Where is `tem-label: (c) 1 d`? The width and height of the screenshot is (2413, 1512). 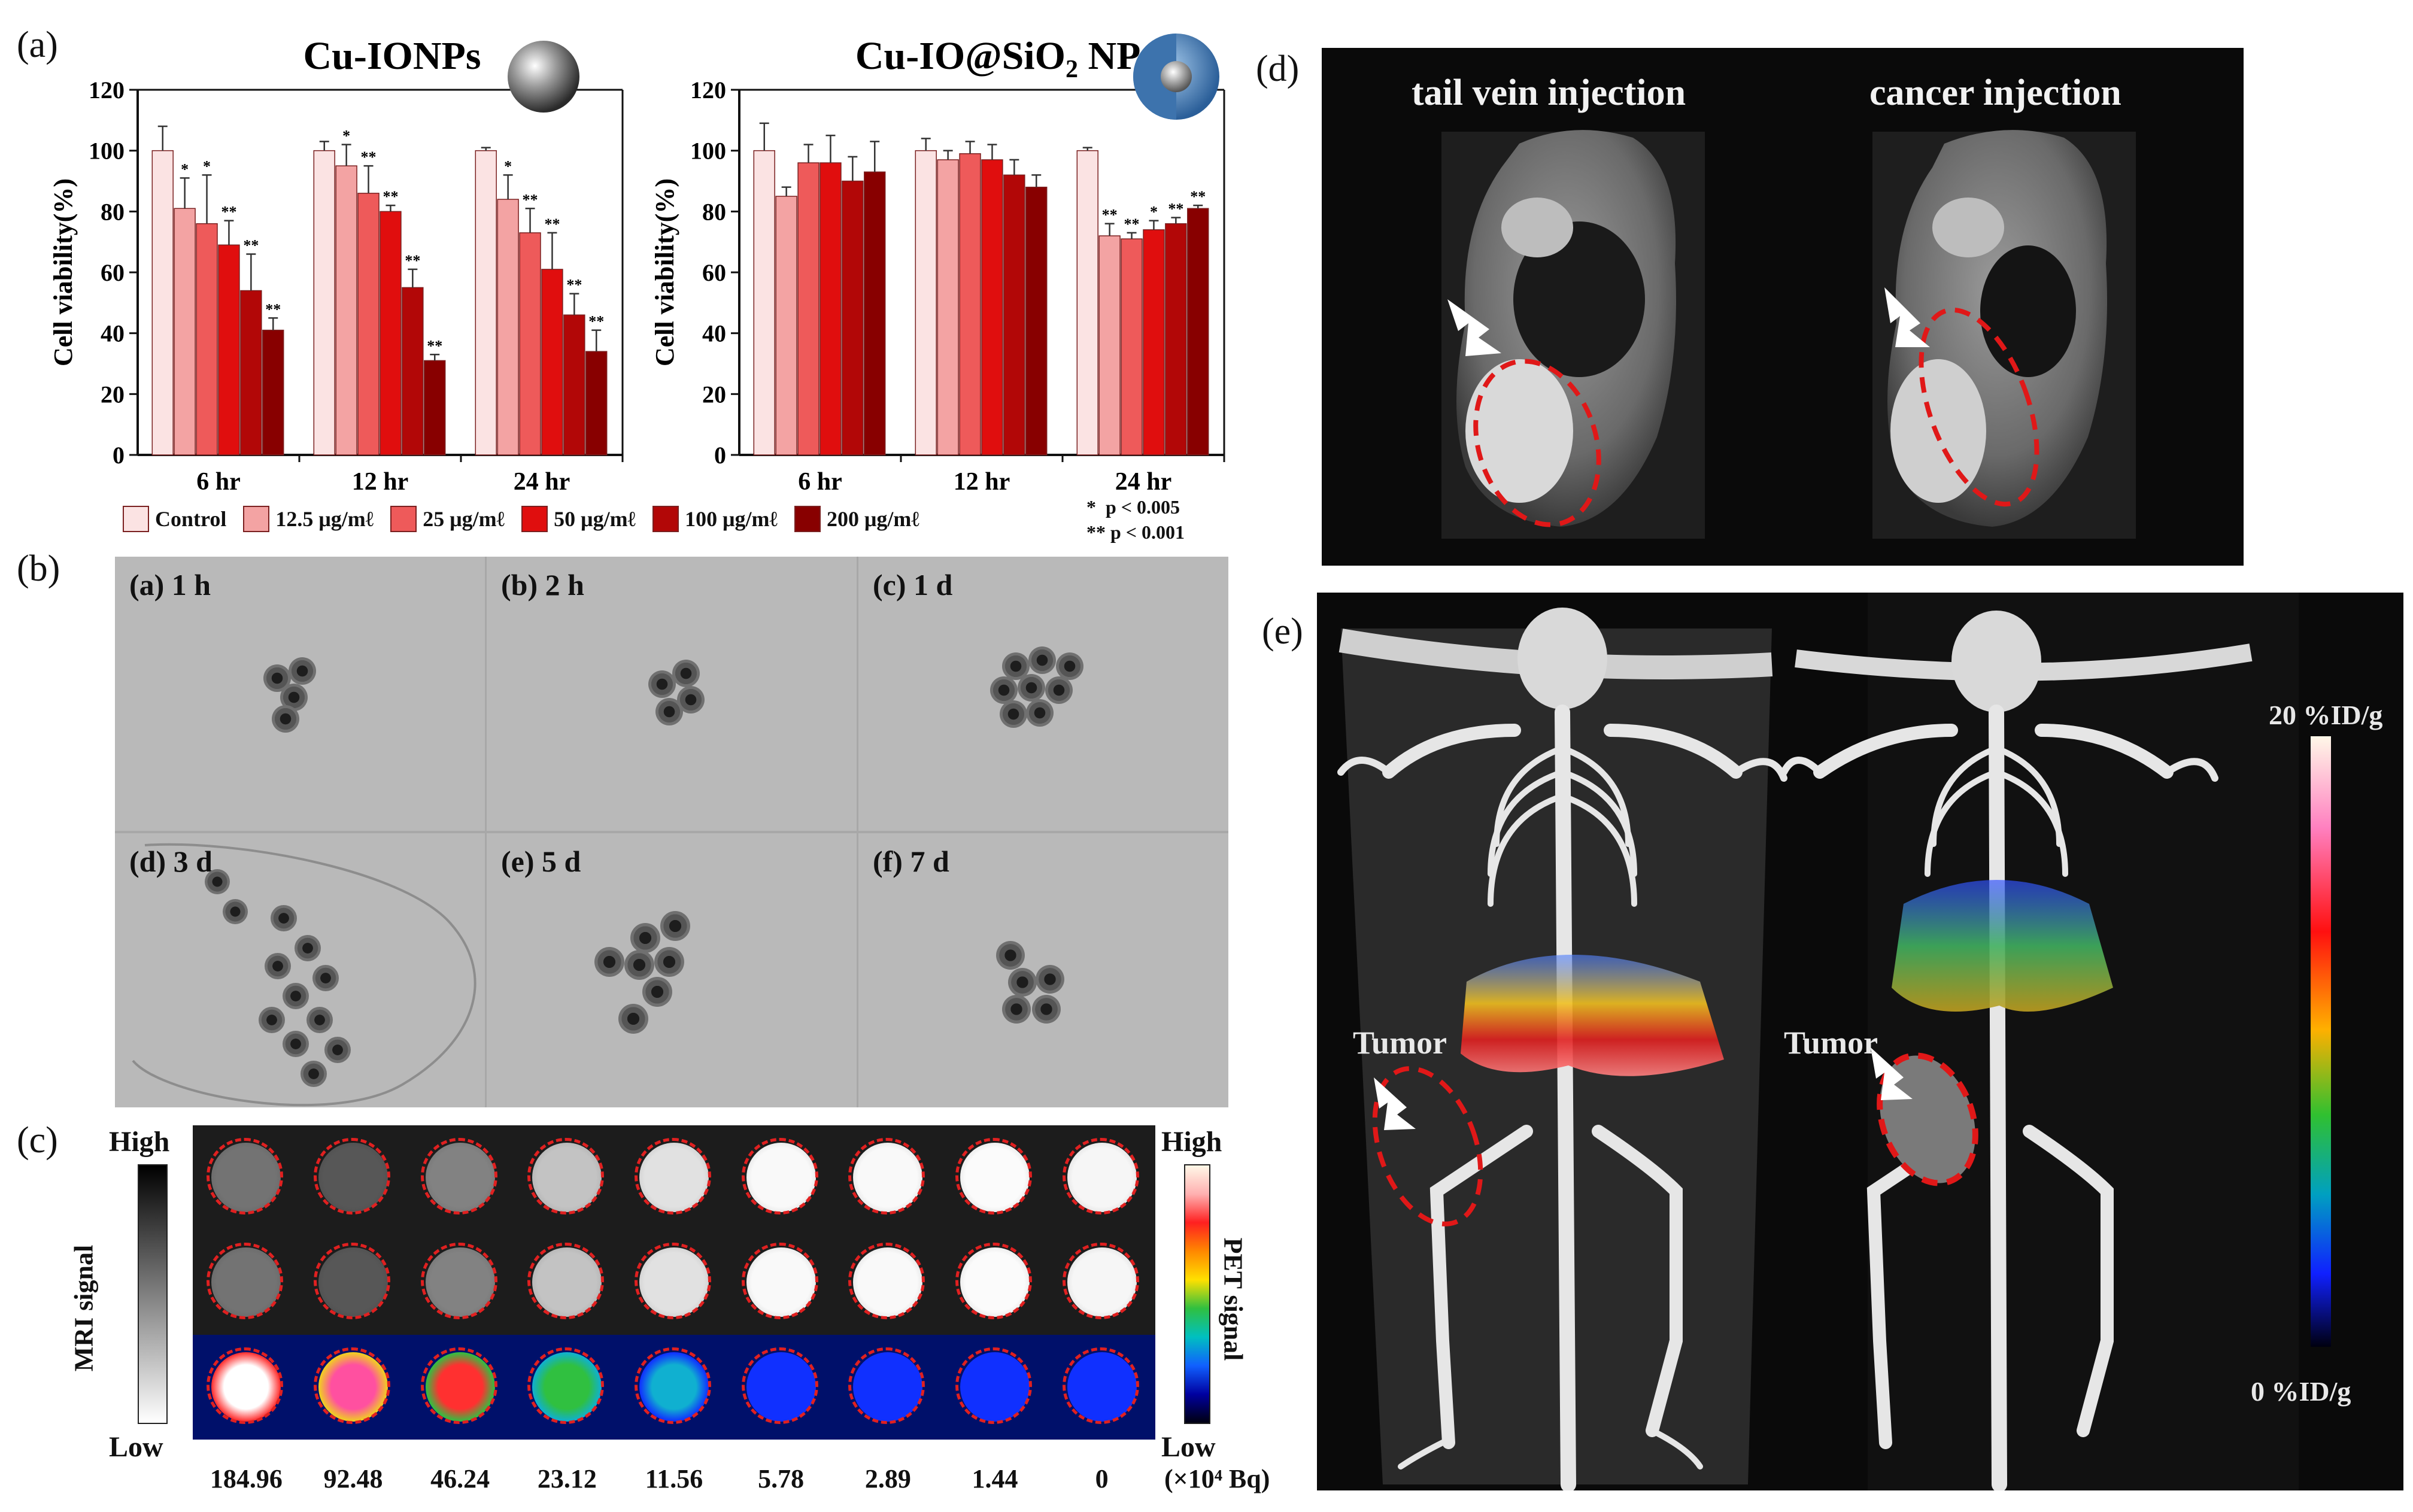 tem-label: (c) 1 d is located at coordinates (913, 585).